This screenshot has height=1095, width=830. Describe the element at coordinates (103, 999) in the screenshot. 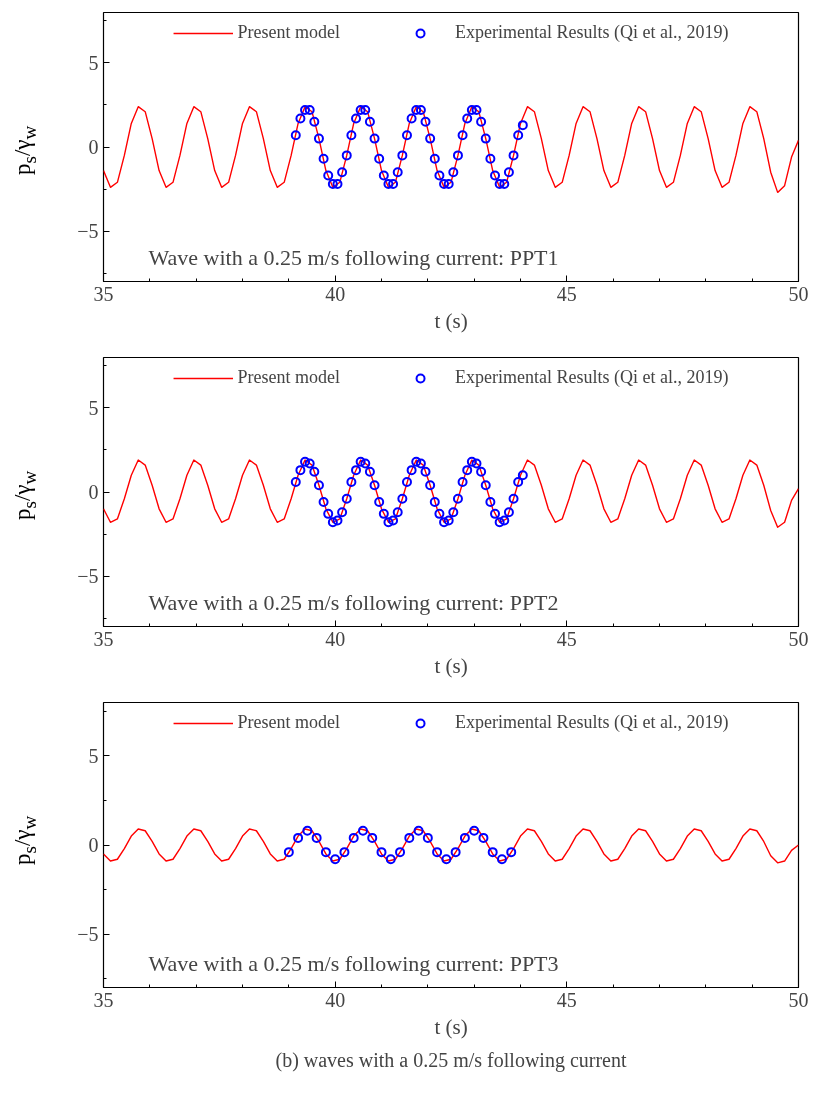

I see `x-tick-label: 35` at that location.